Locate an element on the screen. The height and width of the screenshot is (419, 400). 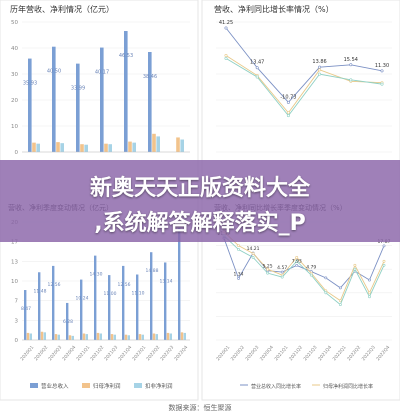
chart1-ytick: 20 is located at coordinates (14, 101).